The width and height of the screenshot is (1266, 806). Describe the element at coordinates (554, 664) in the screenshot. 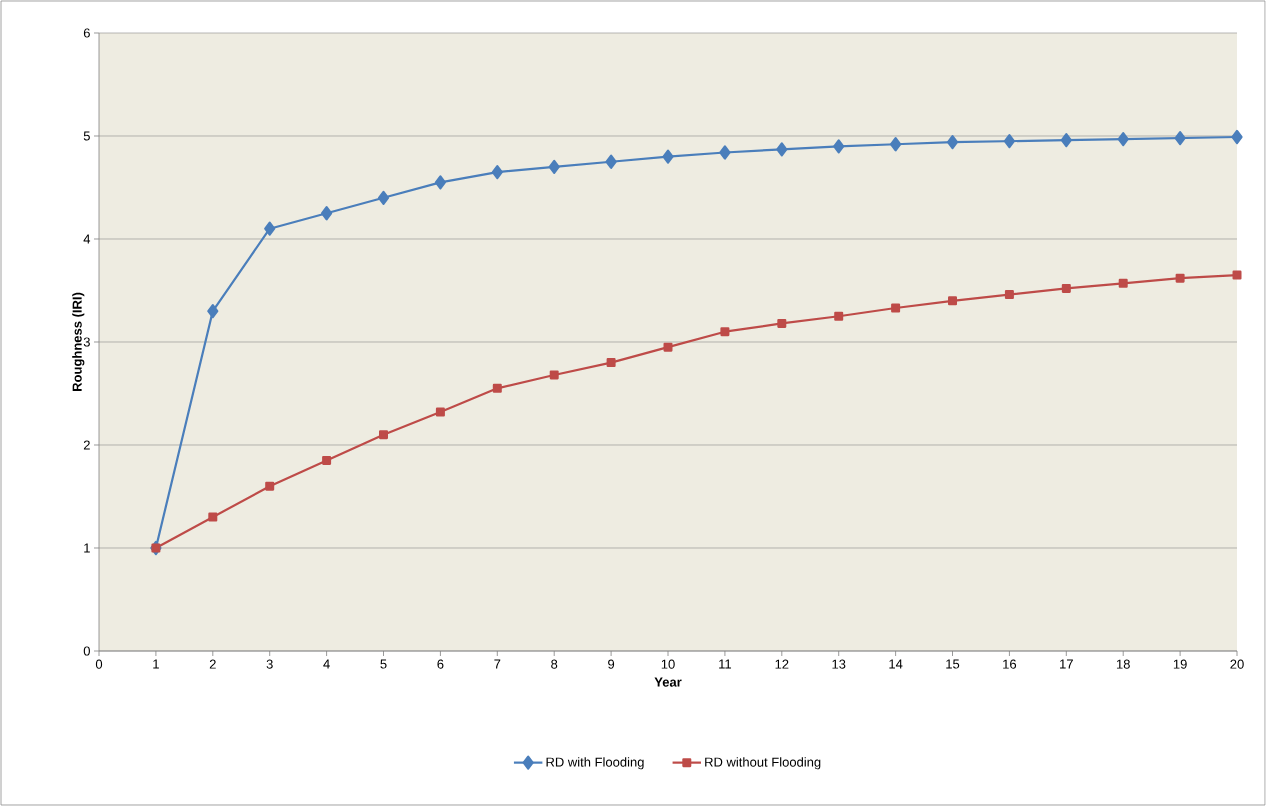

I see `x-tick-label: 8` at that location.